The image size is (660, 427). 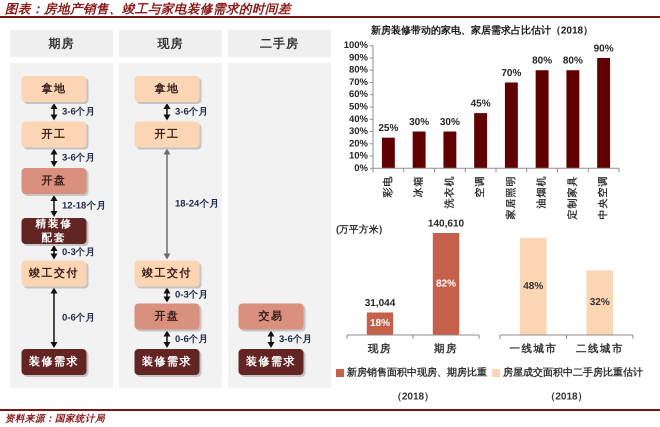 What do you see at coordinates (356, 46) in the screenshot?
I see `y-tick-label: 100%` at bounding box center [356, 46].